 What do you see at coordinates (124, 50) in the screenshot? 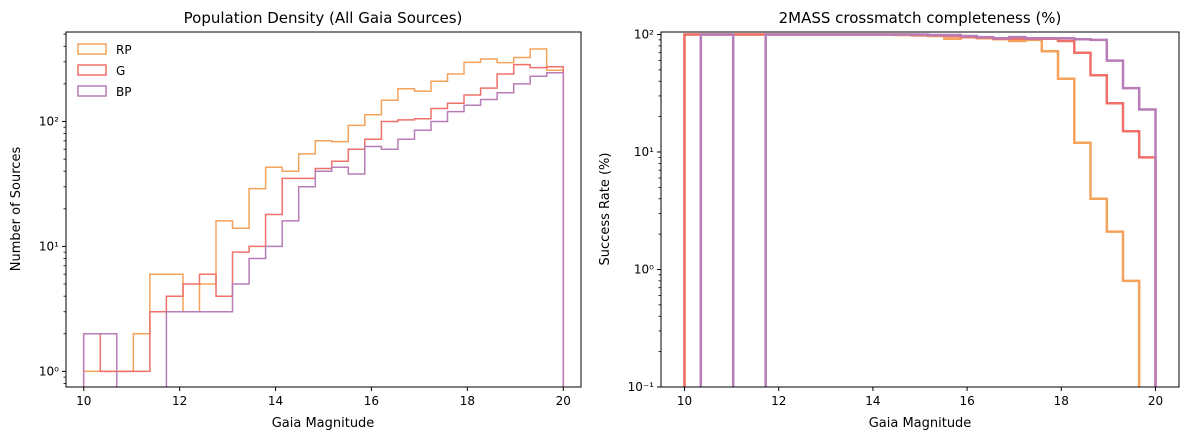
I see `legend-label-rp: RP` at bounding box center [124, 50].